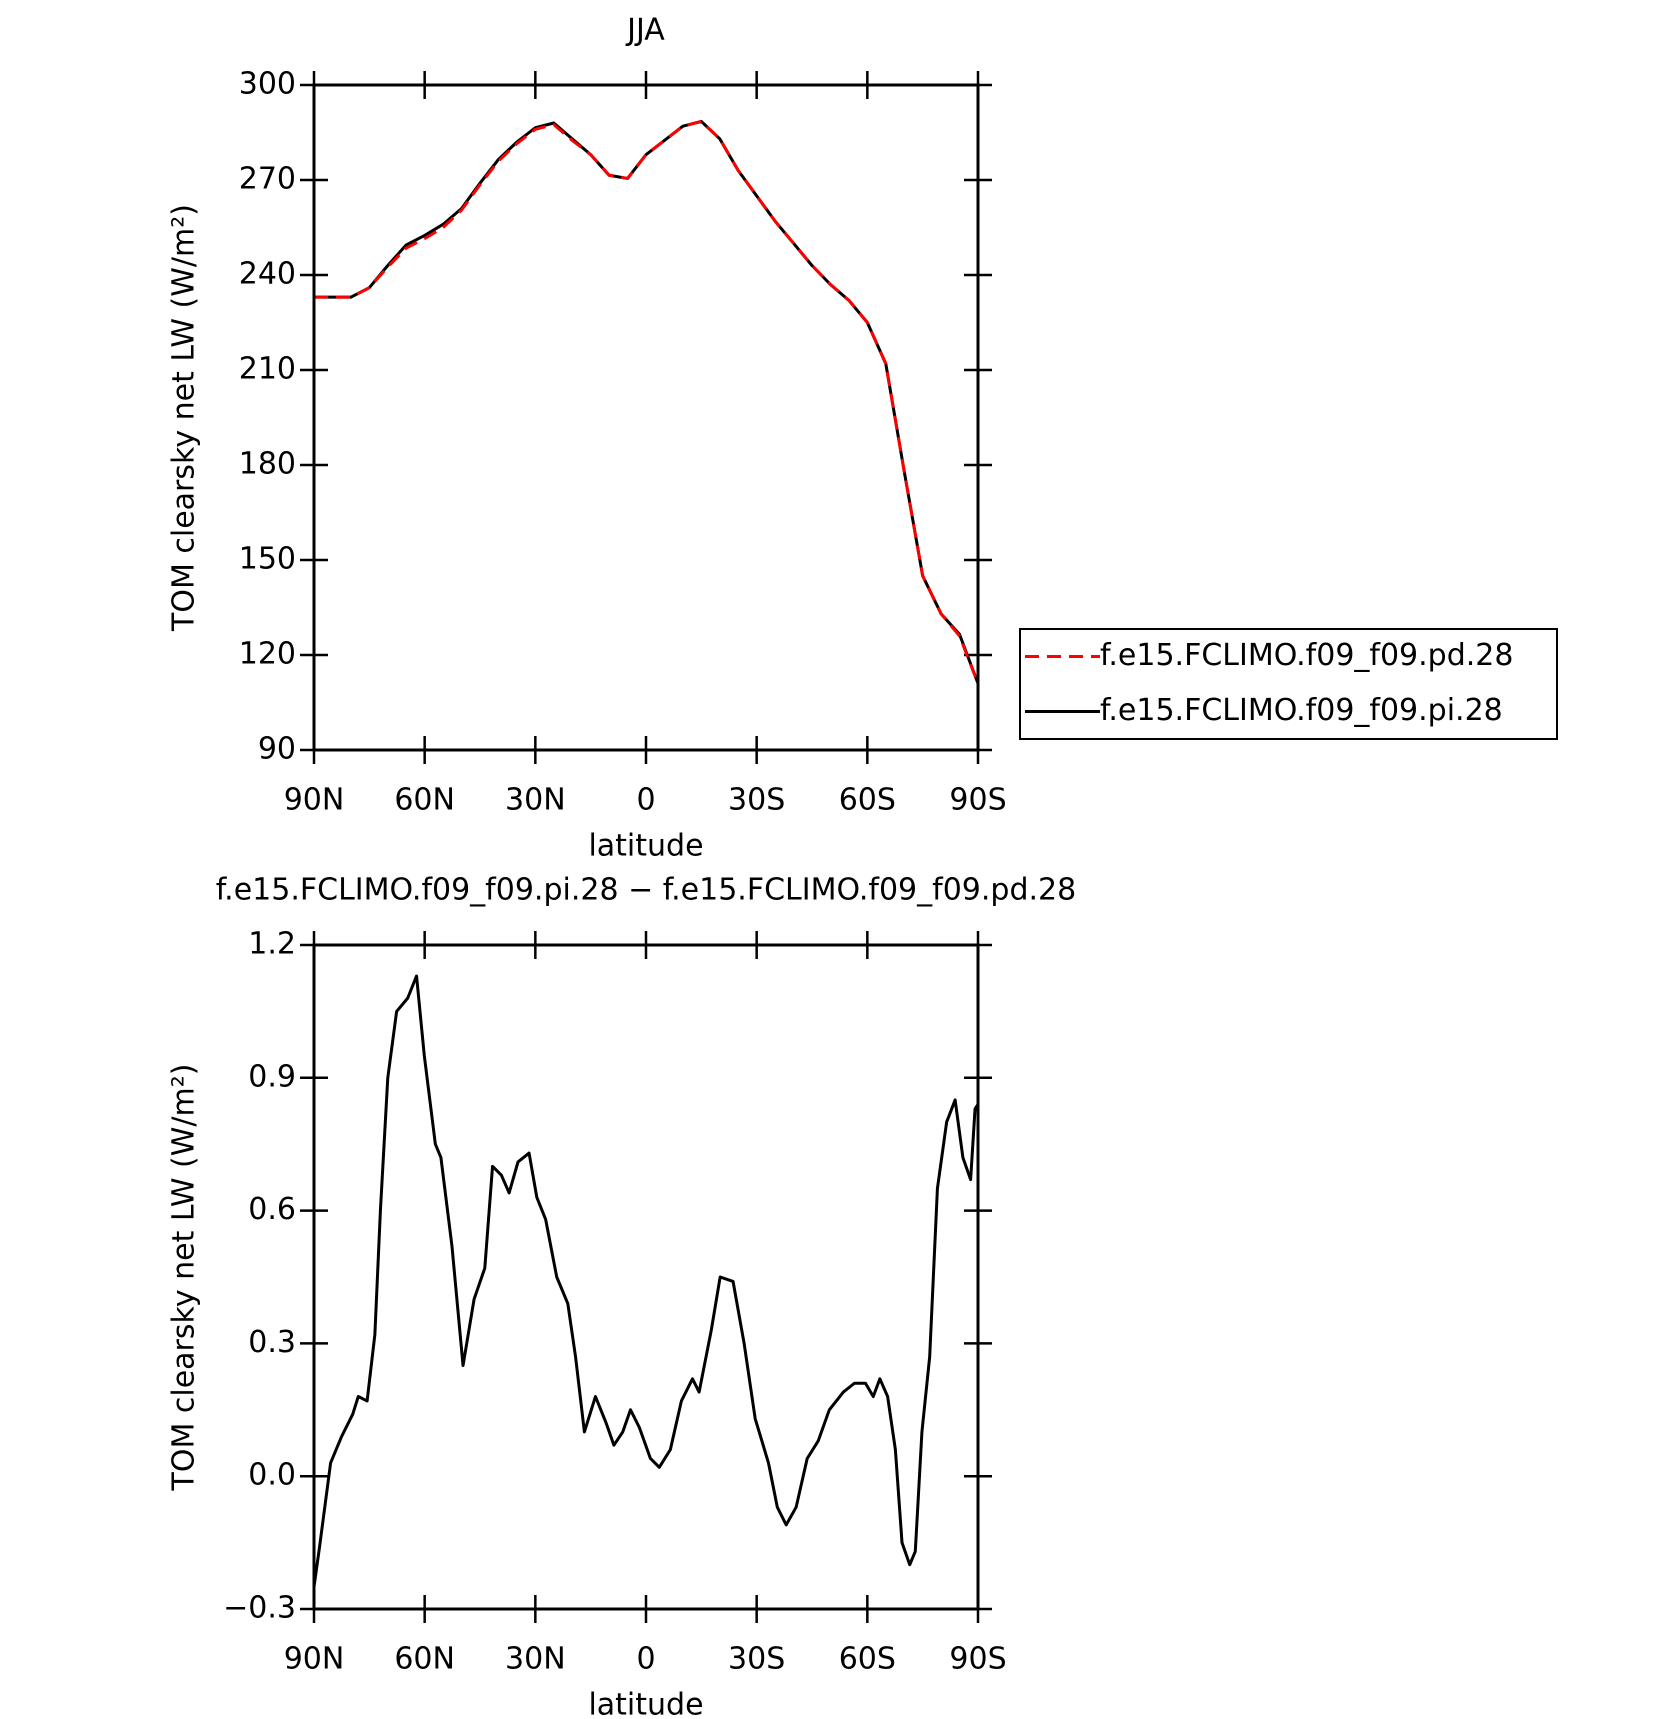  I want to click on chart-title: JJA, so click(645, 30).